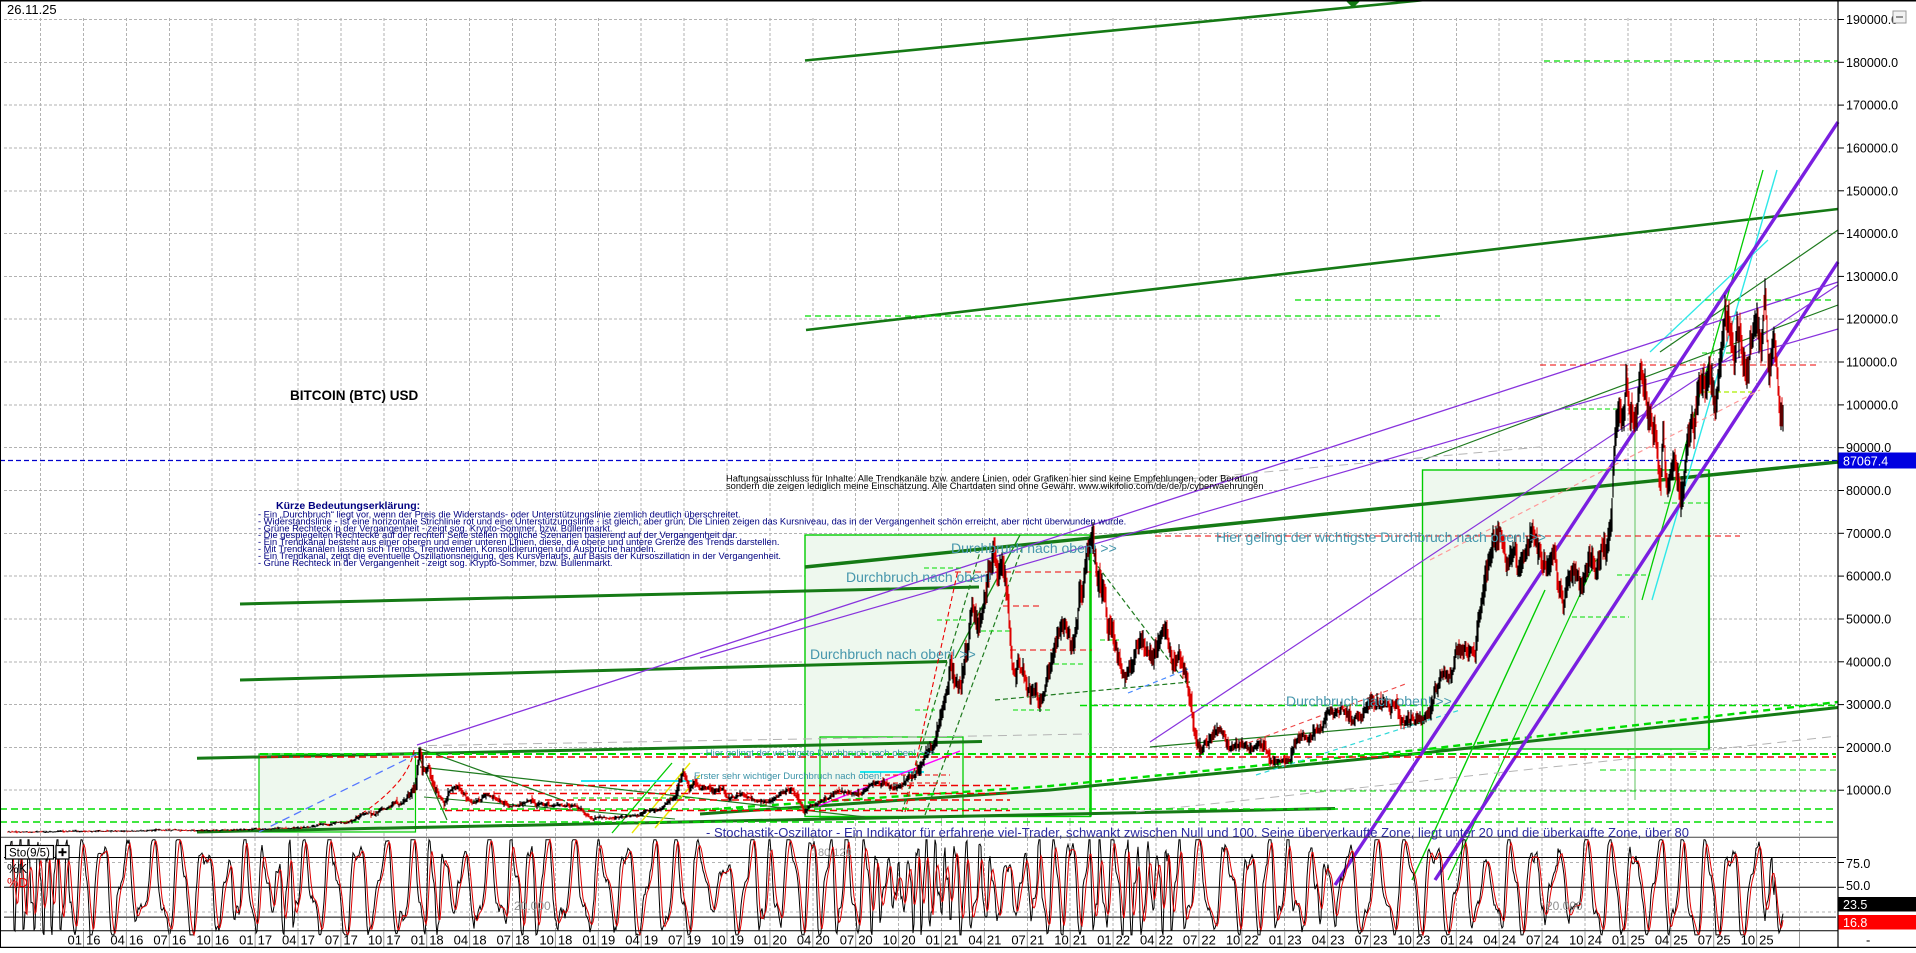  Describe the element at coordinates (32, 9) in the screenshot. I see `svg-text: 26.11.25` at that location.